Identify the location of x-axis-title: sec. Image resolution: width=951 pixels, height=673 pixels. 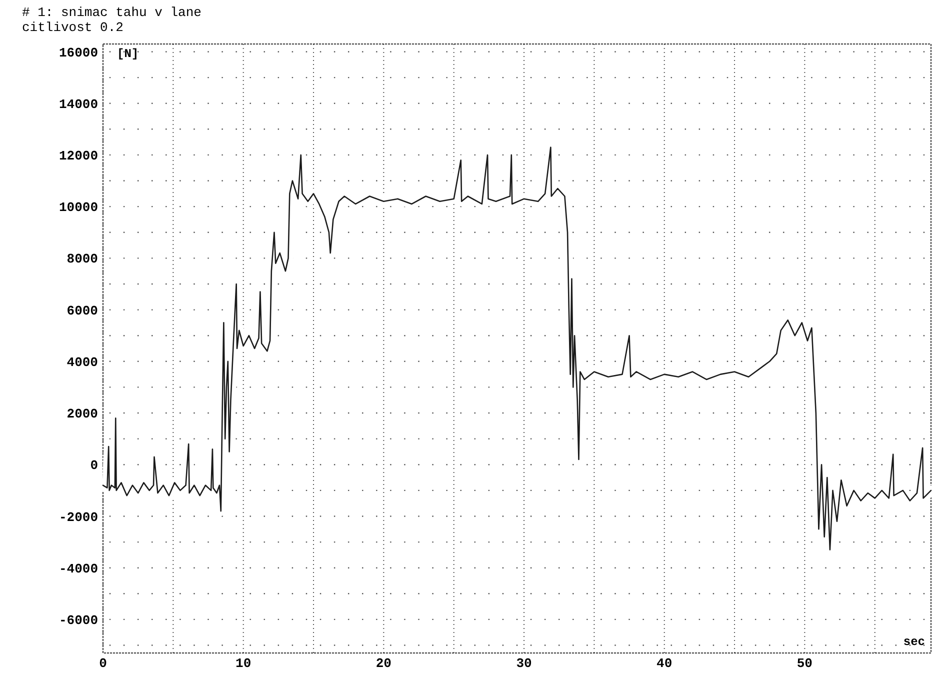
(914, 642).